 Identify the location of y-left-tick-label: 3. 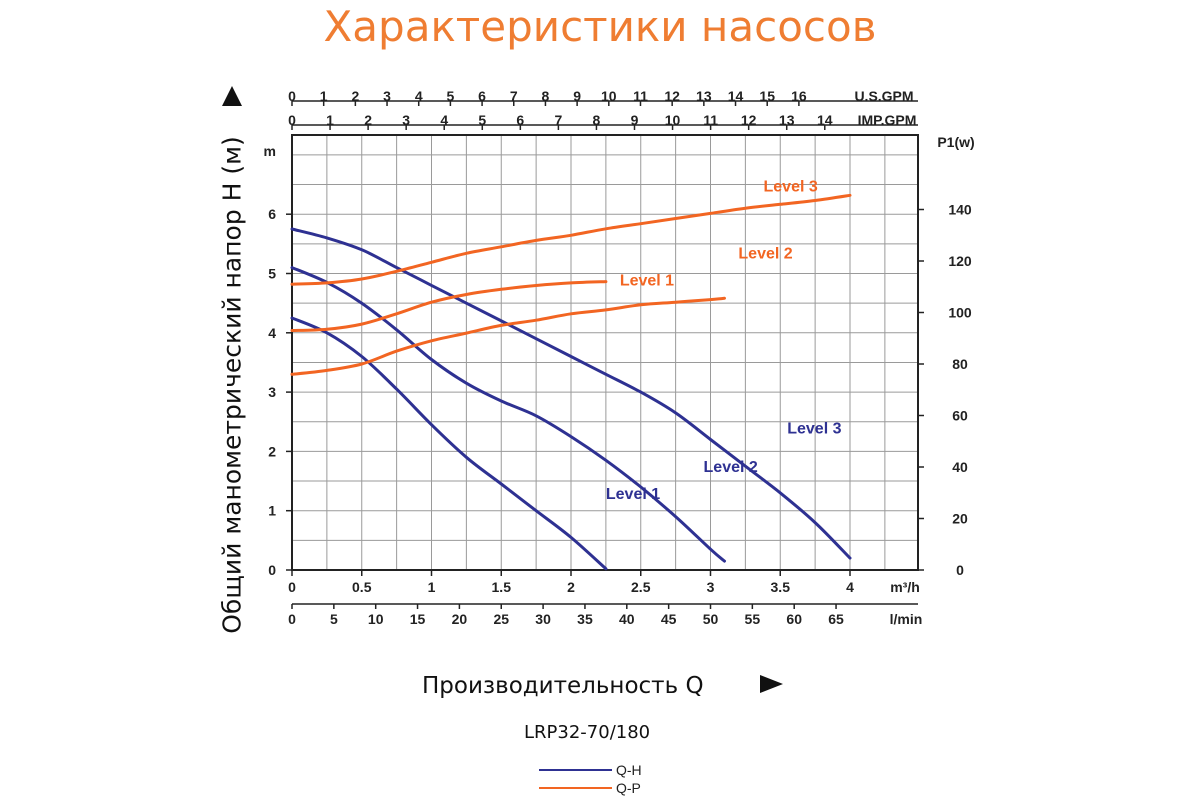
(272, 392).